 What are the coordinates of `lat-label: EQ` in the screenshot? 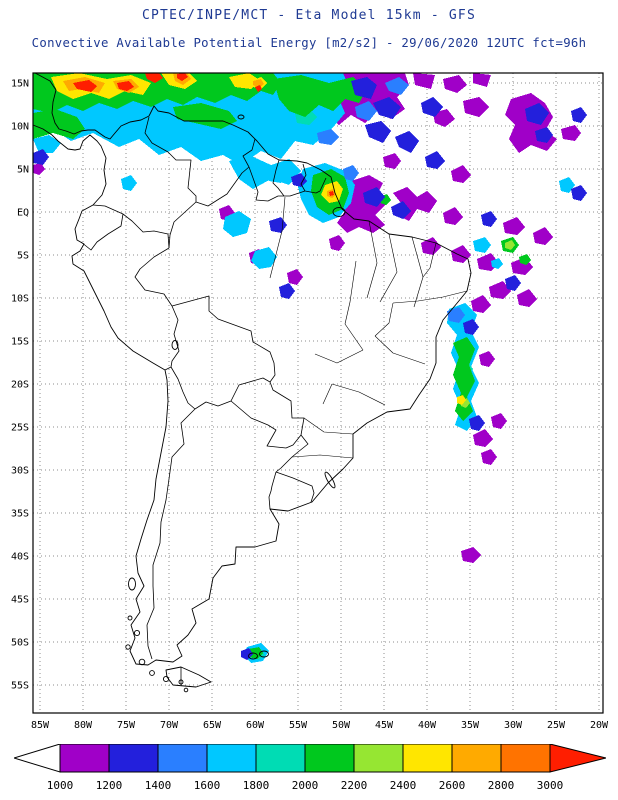 It's located at (23, 213).